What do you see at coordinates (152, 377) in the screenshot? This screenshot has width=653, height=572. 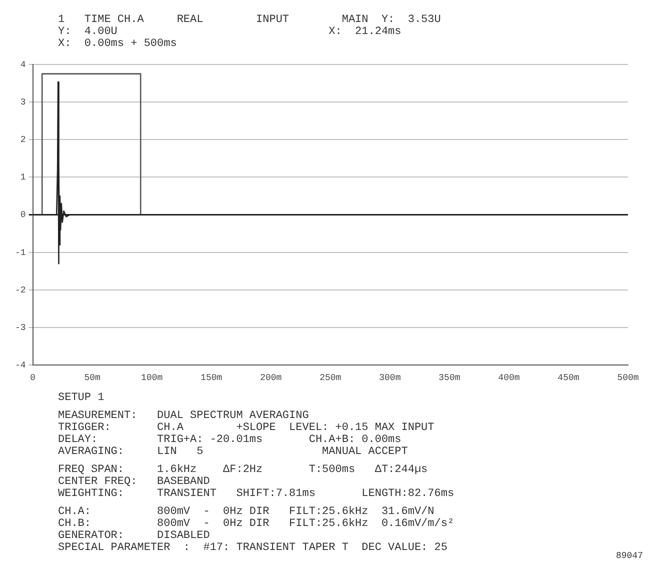 I see `x-tick-label: 100m` at bounding box center [152, 377].